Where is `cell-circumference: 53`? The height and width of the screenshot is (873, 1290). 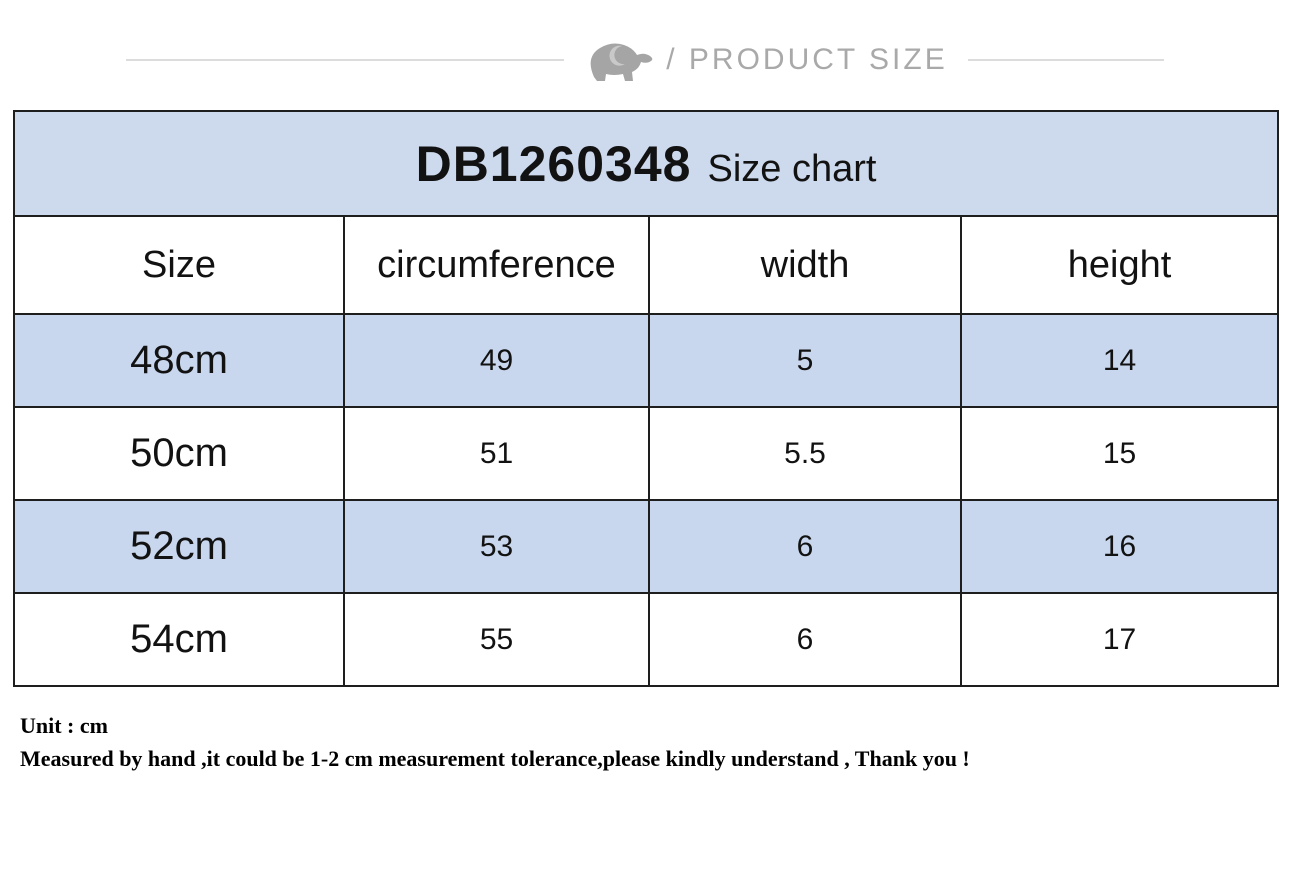
cell-circumference: 53 is located at coordinates (496, 546).